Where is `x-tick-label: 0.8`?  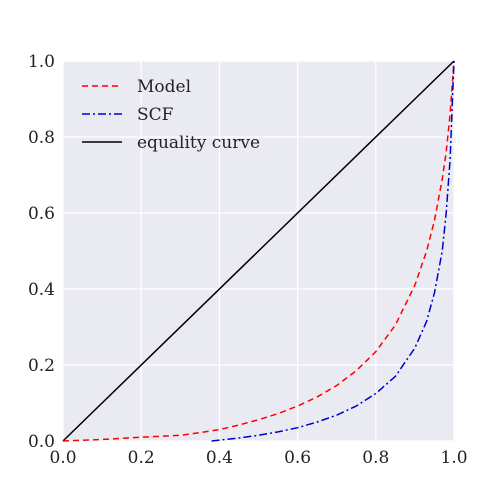 x-tick-label: 0.8 is located at coordinates (375, 458).